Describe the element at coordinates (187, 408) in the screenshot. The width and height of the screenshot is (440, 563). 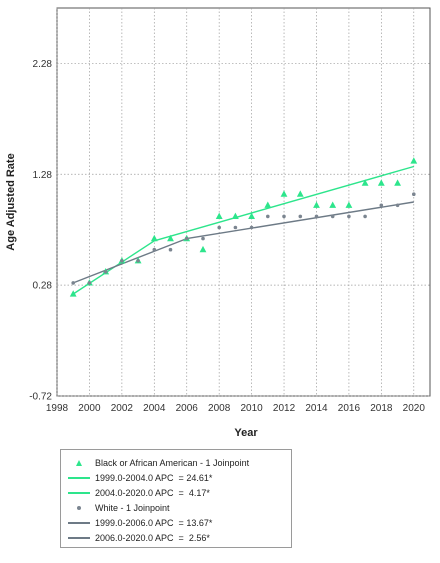
I see `x-tick-label: 2006` at that location.